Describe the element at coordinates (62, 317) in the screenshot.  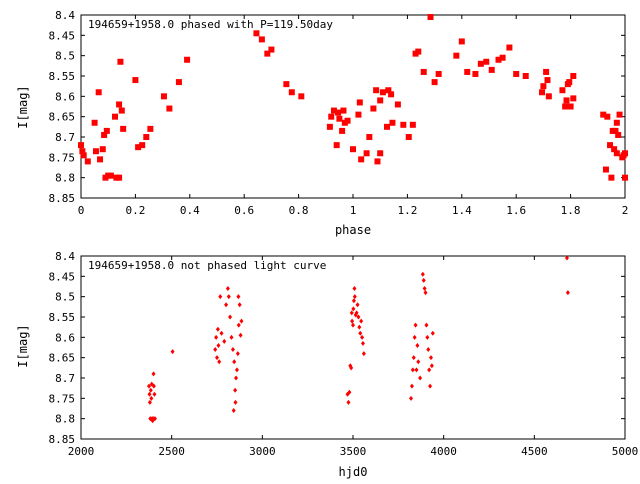
I see `unphased-plot-ytick-label: 8.55` at that location.